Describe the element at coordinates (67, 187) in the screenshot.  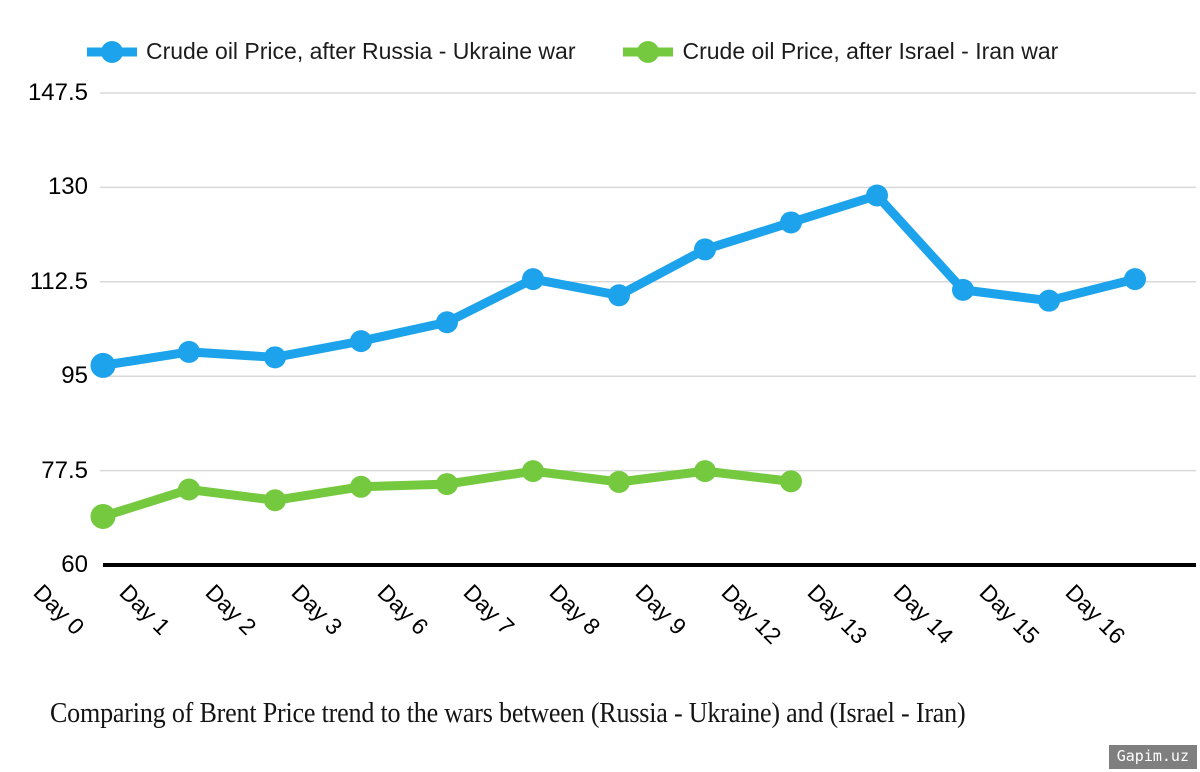
I see `y-tick-label-130: 130` at that location.